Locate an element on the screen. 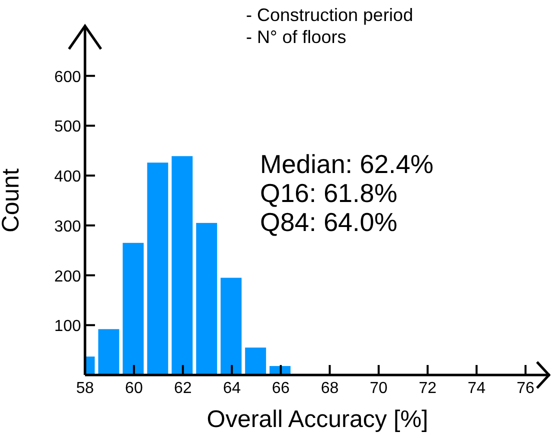 This screenshot has width=554, height=437. x-tick-label: 66 is located at coordinates (281, 388).